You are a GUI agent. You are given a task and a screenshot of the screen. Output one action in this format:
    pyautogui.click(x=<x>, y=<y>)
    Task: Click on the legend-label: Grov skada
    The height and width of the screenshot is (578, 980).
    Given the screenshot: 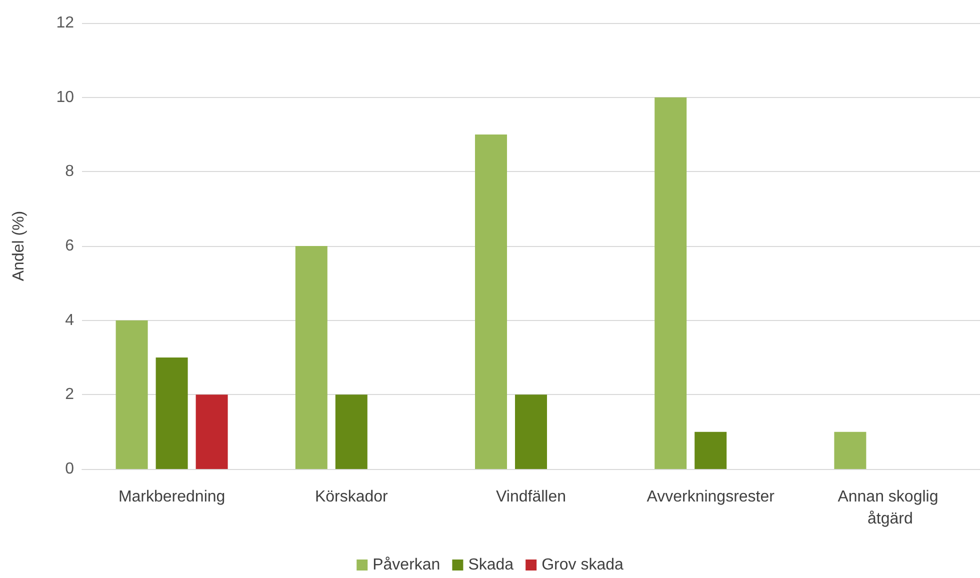 What is the action you would take?
    pyautogui.click(x=583, y=565)
    